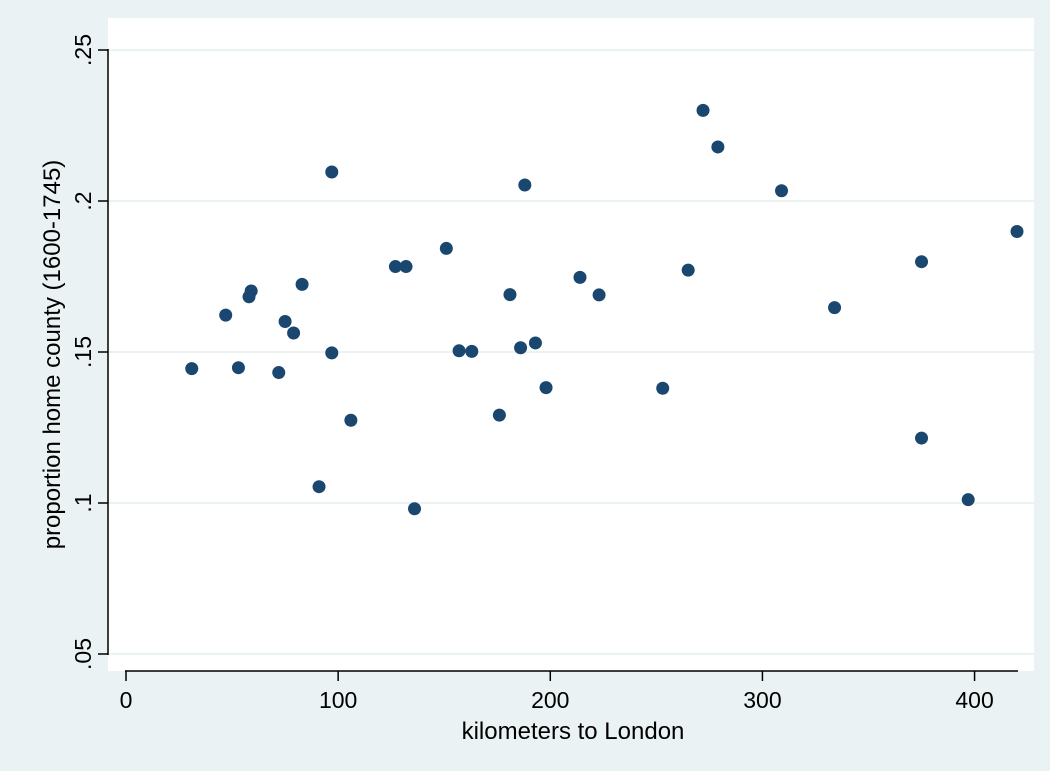 This screenshot has height=776, width=1050. Describe the element at coordinates (126, 700) in the screenshot. I see `x-tick-label-0: 0` at that location.